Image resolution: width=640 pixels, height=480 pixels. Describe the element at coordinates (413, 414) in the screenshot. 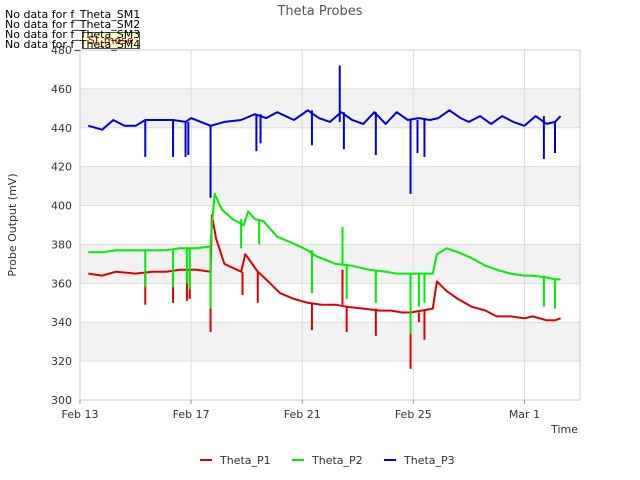

I see `x-tick-label: Feb 25` at that location.